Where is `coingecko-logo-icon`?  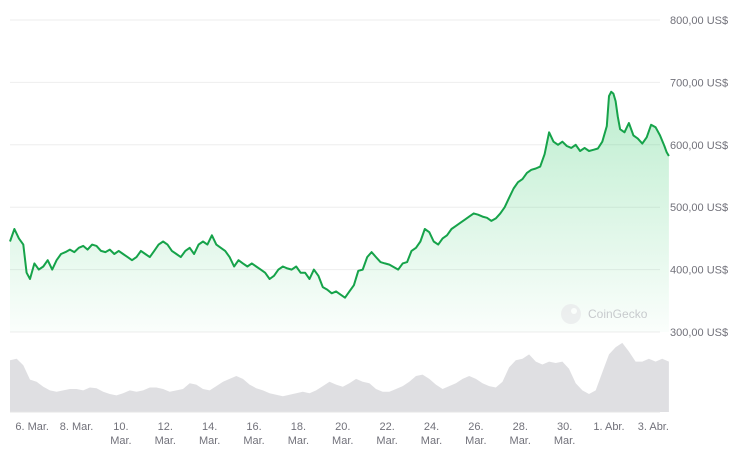 coingecko-logo-icon is located at coordinates (571, 314).